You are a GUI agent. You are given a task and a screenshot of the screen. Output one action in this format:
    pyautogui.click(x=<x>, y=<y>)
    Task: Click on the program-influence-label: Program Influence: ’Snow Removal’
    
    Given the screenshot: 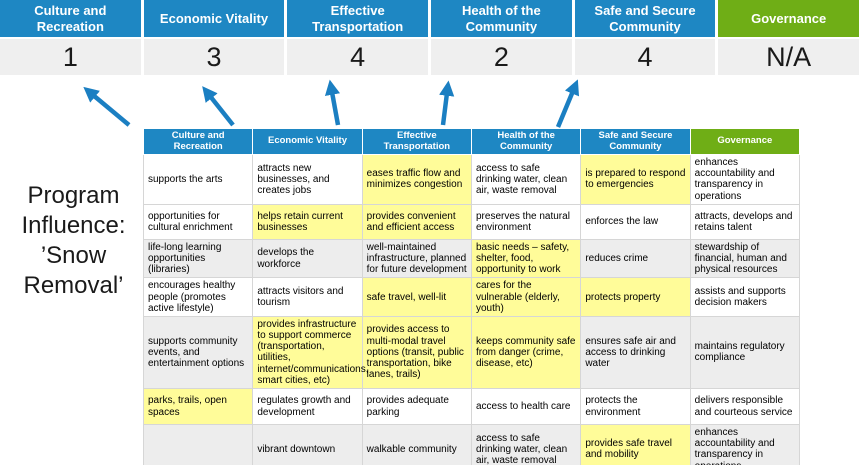 What is the action you would take?
    pyautogui.click(x=73, y=240)
    